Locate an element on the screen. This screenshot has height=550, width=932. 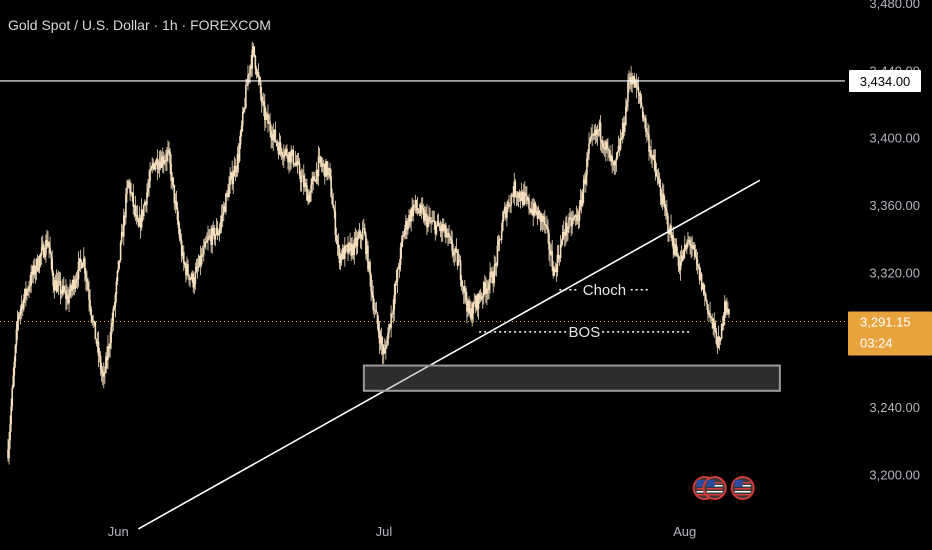
time-tick-aug: Aug is located at coordinates (684, 531).